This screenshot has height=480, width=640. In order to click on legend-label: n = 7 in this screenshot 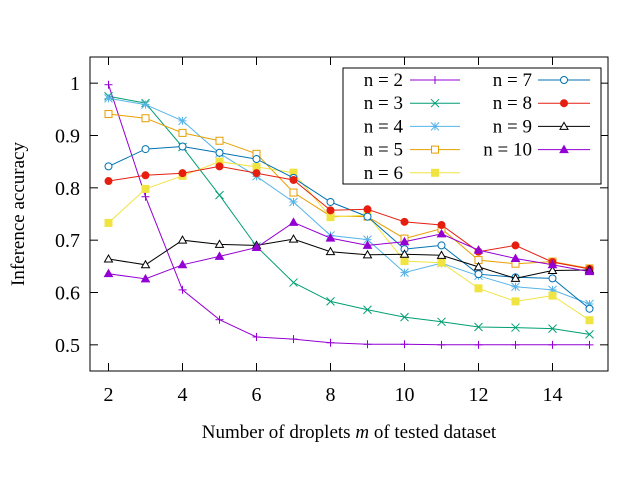, I will do `click(512, 80)`.